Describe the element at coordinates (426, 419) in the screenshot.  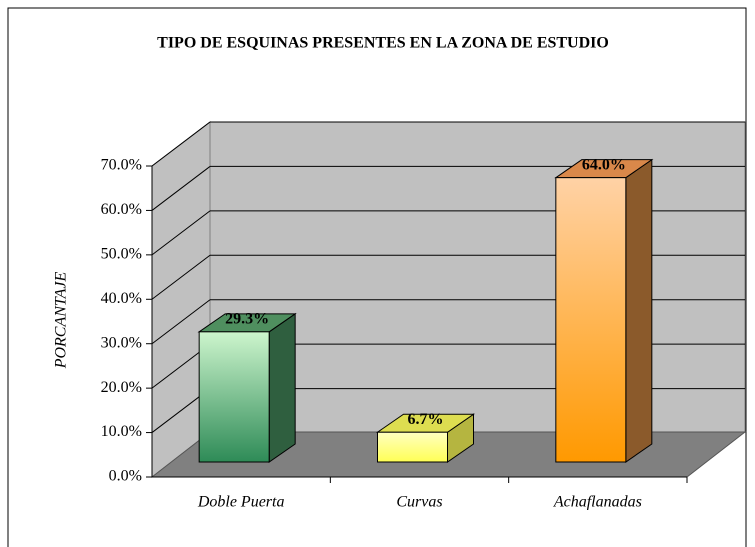
I see `value-label: 6.7%` at that location.